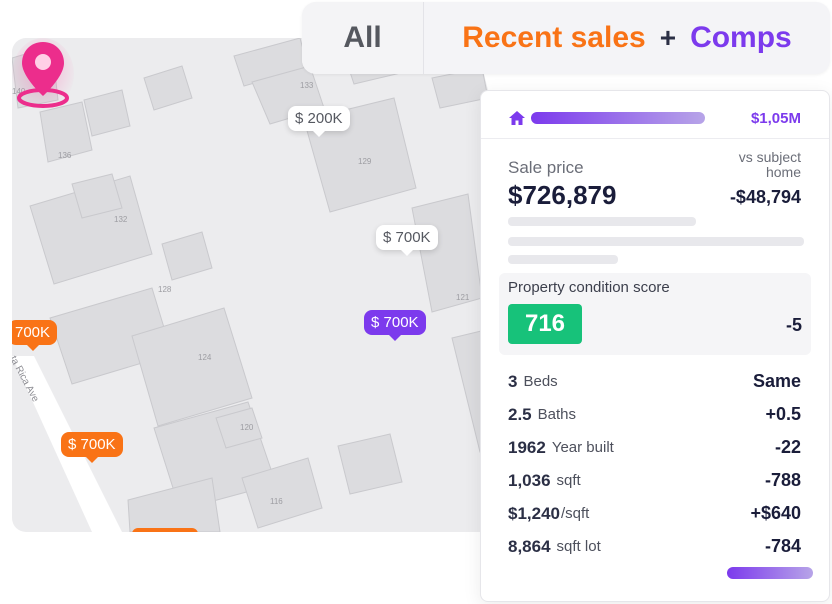  I want to click on detail-row-lot-size: 8,864 sqft lot -784, so click(654, 546).